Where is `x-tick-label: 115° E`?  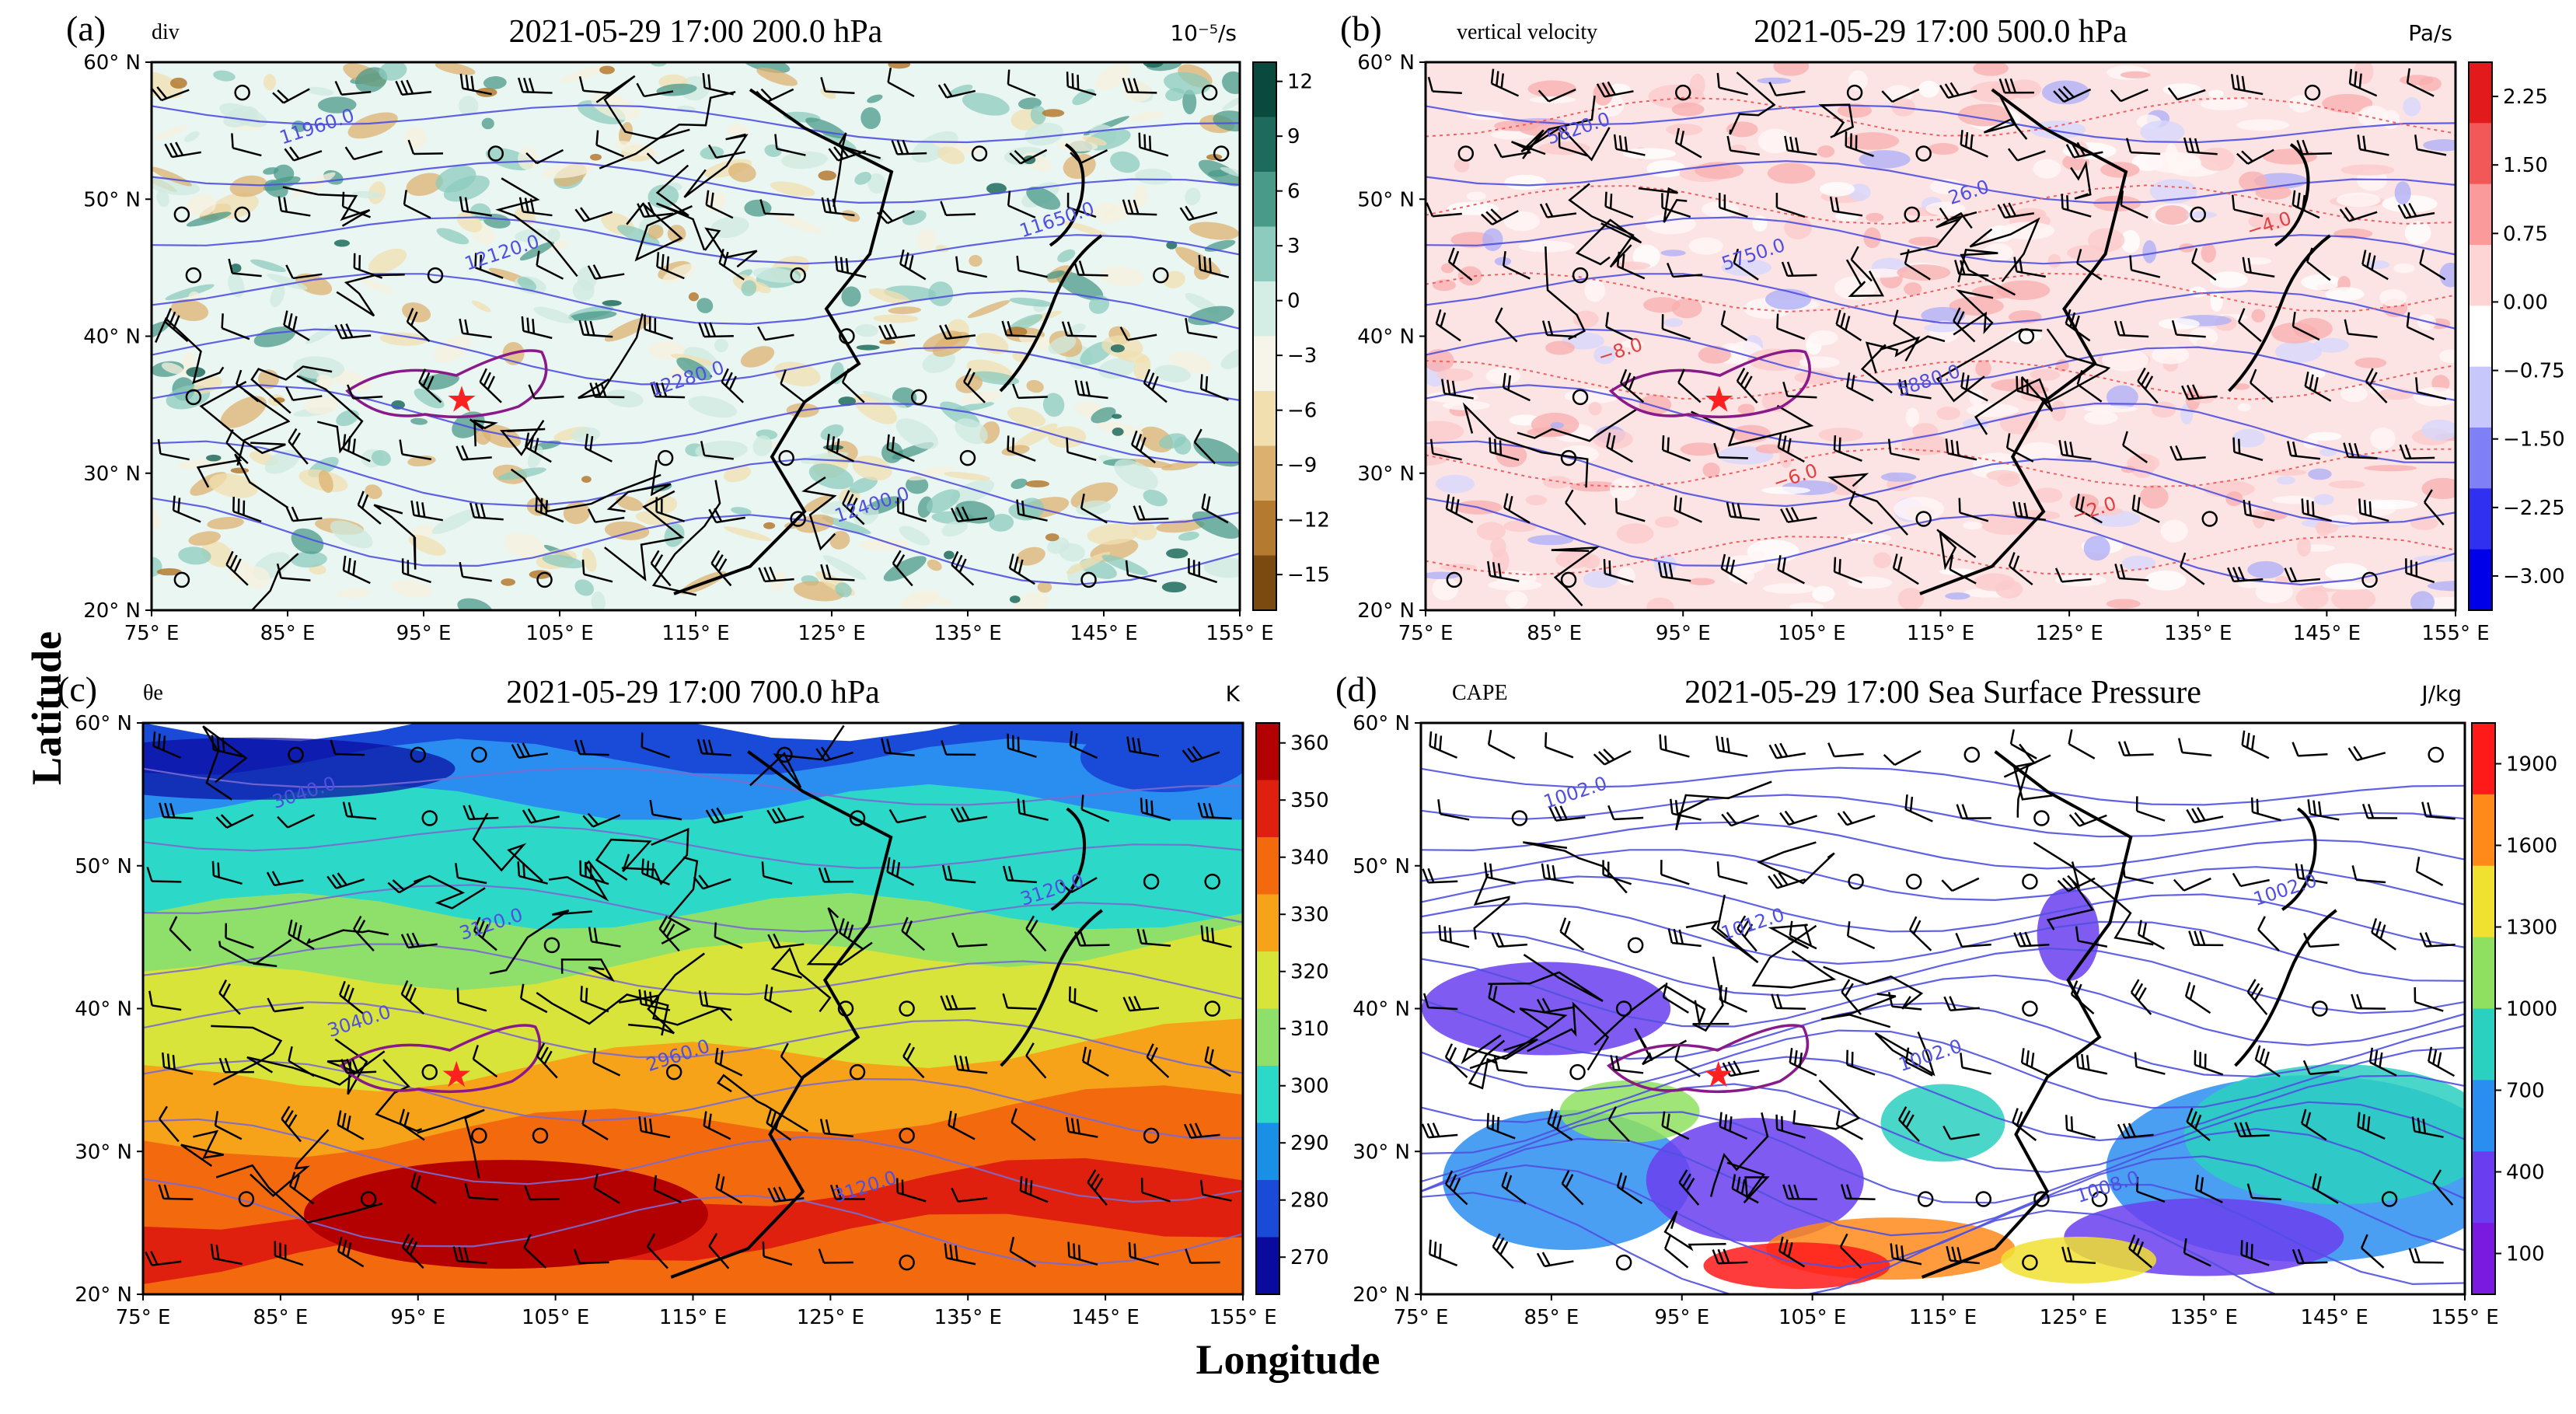
x-tick-label: 115° E is located at coordinates (693, 1317).